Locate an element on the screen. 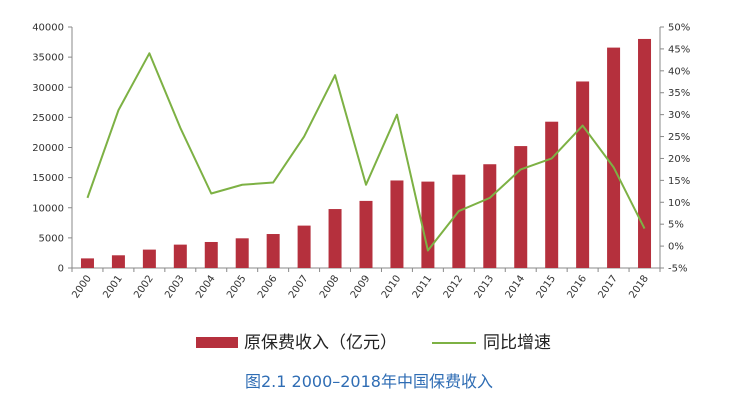  bar-2016 is located at coordinates (583, 175).